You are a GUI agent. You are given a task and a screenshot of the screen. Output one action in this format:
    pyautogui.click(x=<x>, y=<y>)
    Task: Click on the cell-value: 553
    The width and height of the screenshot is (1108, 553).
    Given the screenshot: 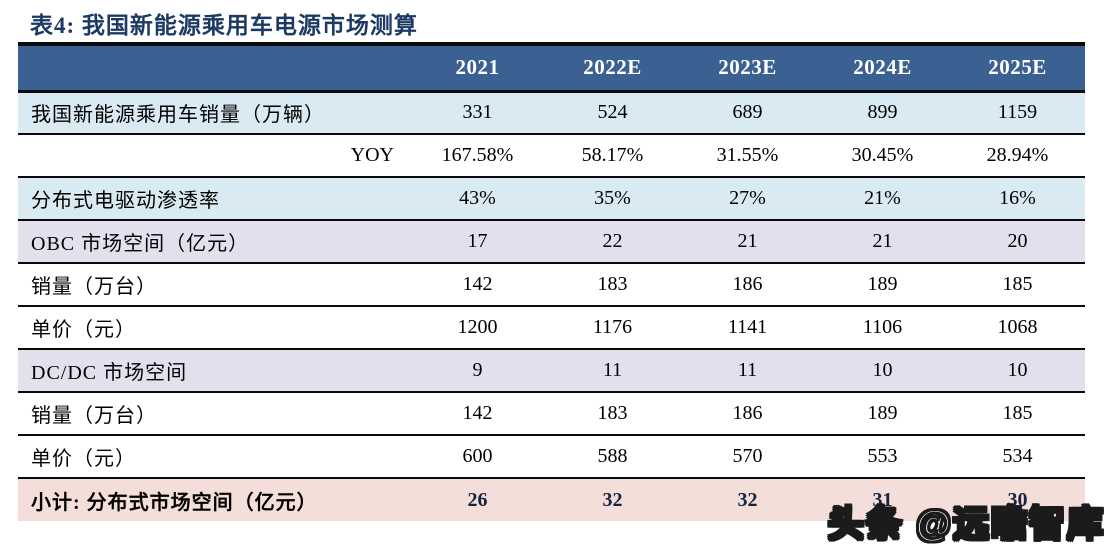 What is the action you would take?
    pyautogui.click(x=882, y=457)
    